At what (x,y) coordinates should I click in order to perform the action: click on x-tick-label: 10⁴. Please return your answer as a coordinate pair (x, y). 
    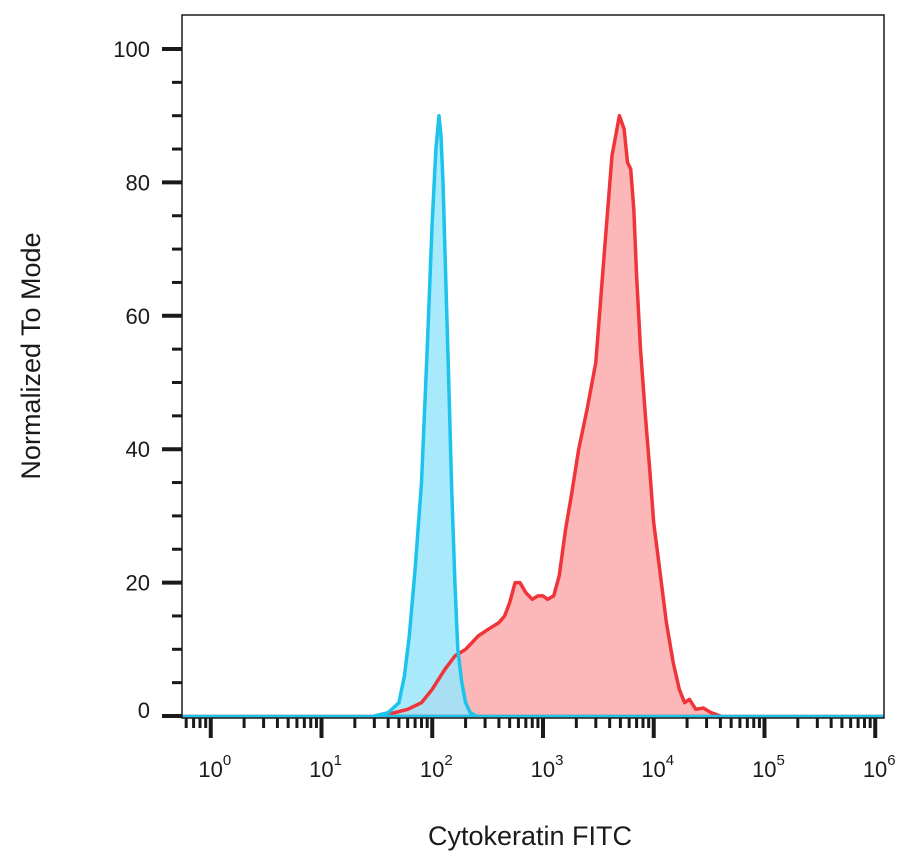
    Looking at the image, I should click on (657, 767).